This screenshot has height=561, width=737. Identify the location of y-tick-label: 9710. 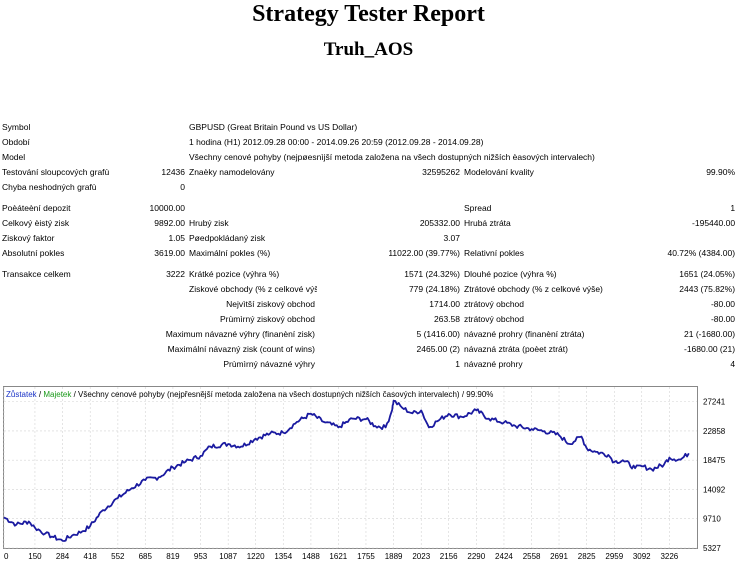
(712, 519).